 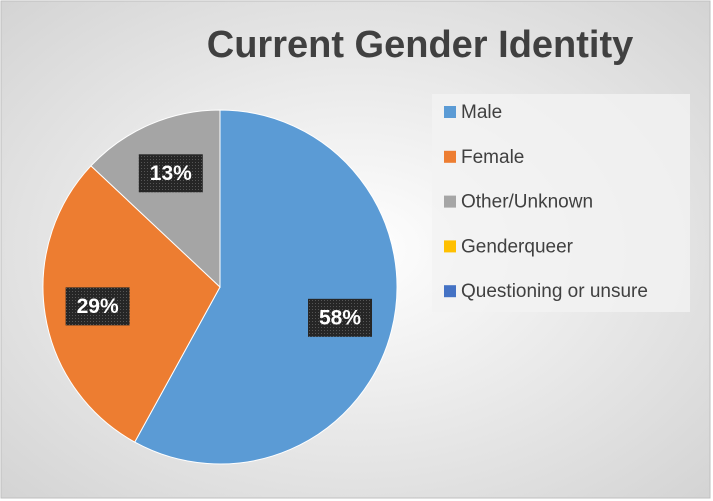 What do you see at coordinates (492, 157) in the screenshot?
I see `legend-label: Female` at bounding box center [492, 157].